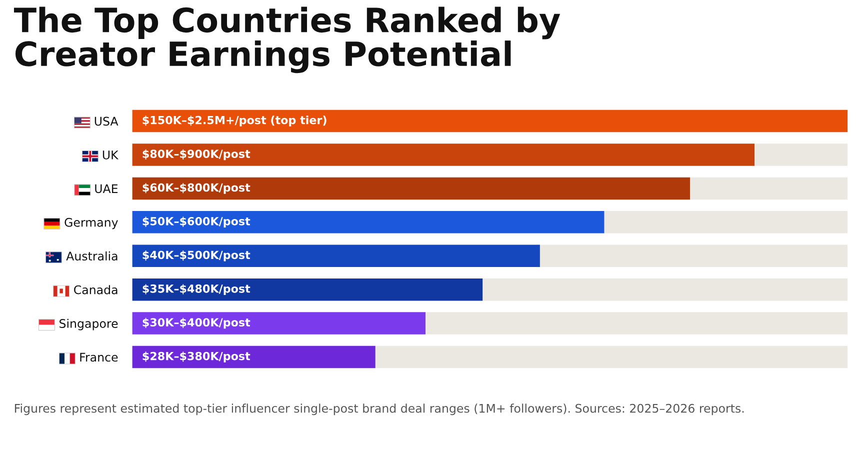  Describe the element at coordinates (92, 256) in the screenshot. I see `y-tick-label: Australia` at that location.